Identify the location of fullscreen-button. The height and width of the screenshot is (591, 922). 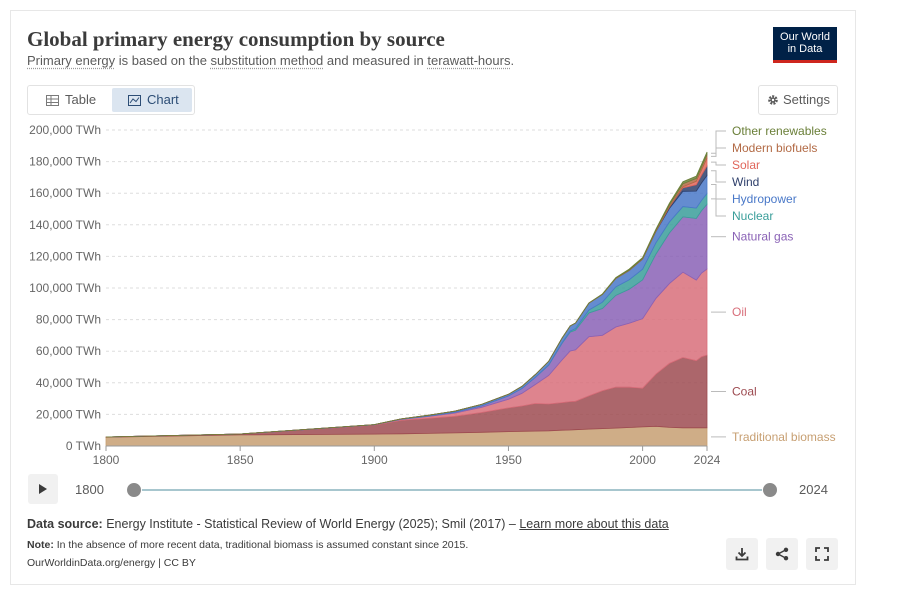
(822, 554).